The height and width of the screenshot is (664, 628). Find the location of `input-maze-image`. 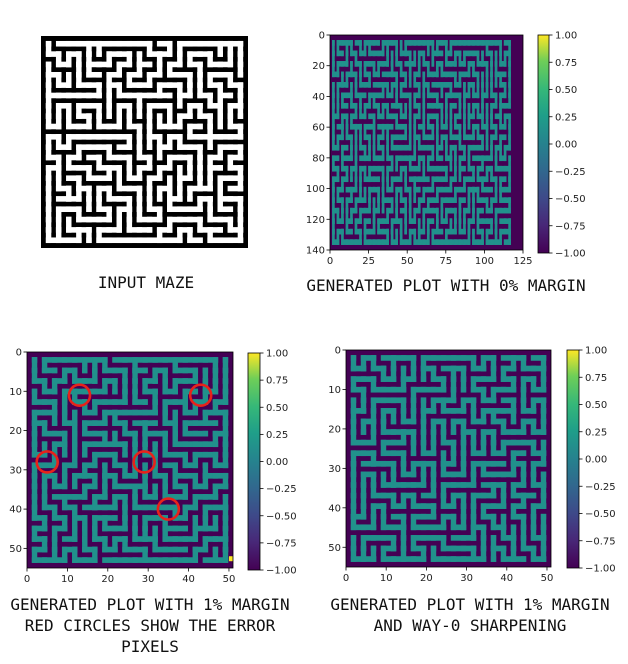

input-maze-image is located at coordinates (144, 142).